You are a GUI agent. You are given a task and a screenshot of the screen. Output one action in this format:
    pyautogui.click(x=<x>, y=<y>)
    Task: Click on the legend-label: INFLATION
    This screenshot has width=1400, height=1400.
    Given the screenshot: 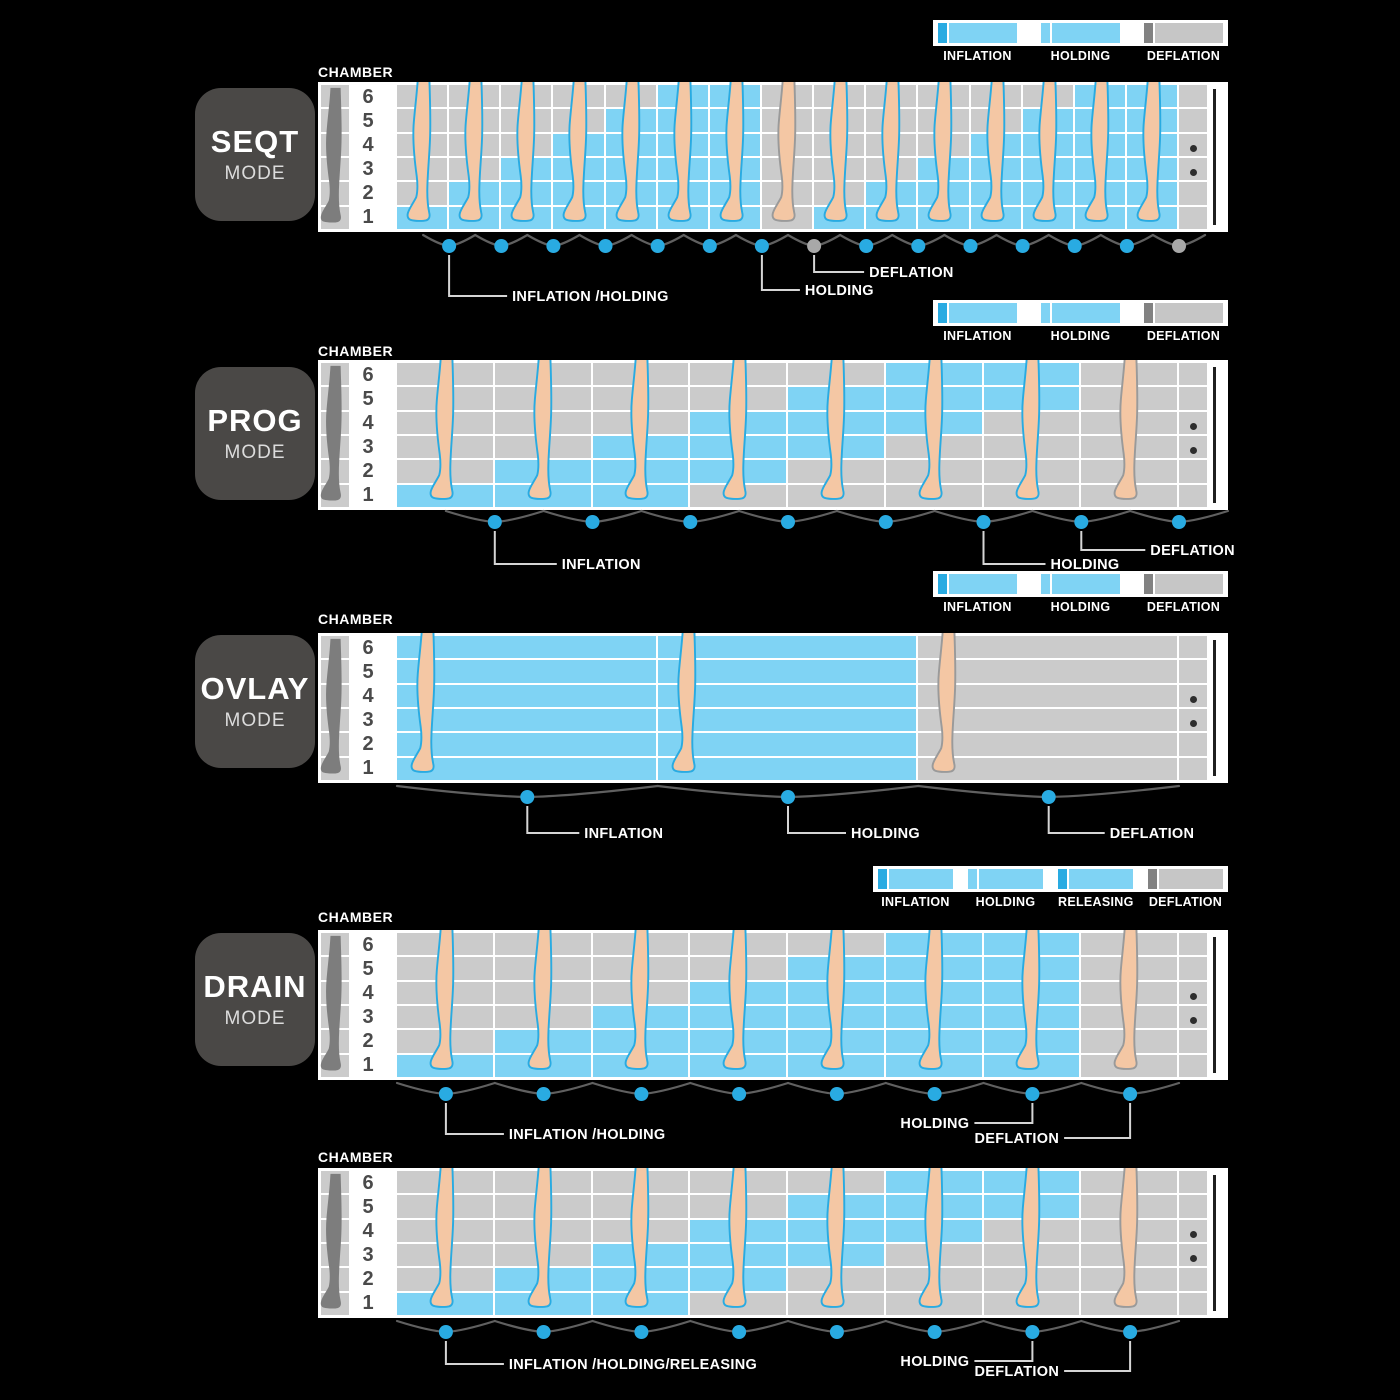 What is the action you would take?
    pyautogui.click(x=977, y=336)
    